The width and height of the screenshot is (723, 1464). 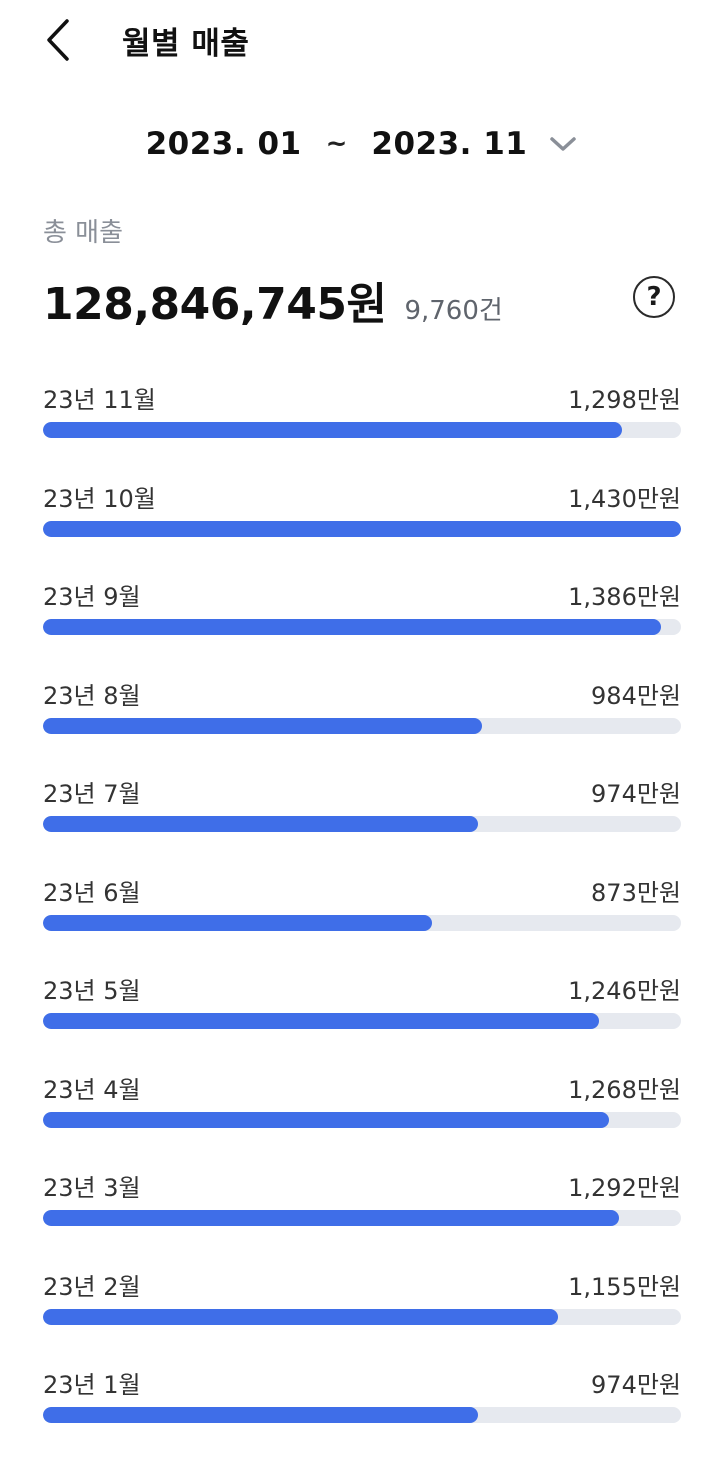 I want to click on help-button: ?, so click(x=654, y=297).